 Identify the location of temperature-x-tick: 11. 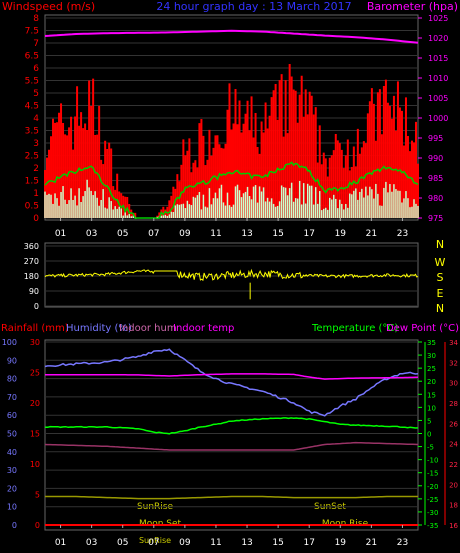
(215, 543).